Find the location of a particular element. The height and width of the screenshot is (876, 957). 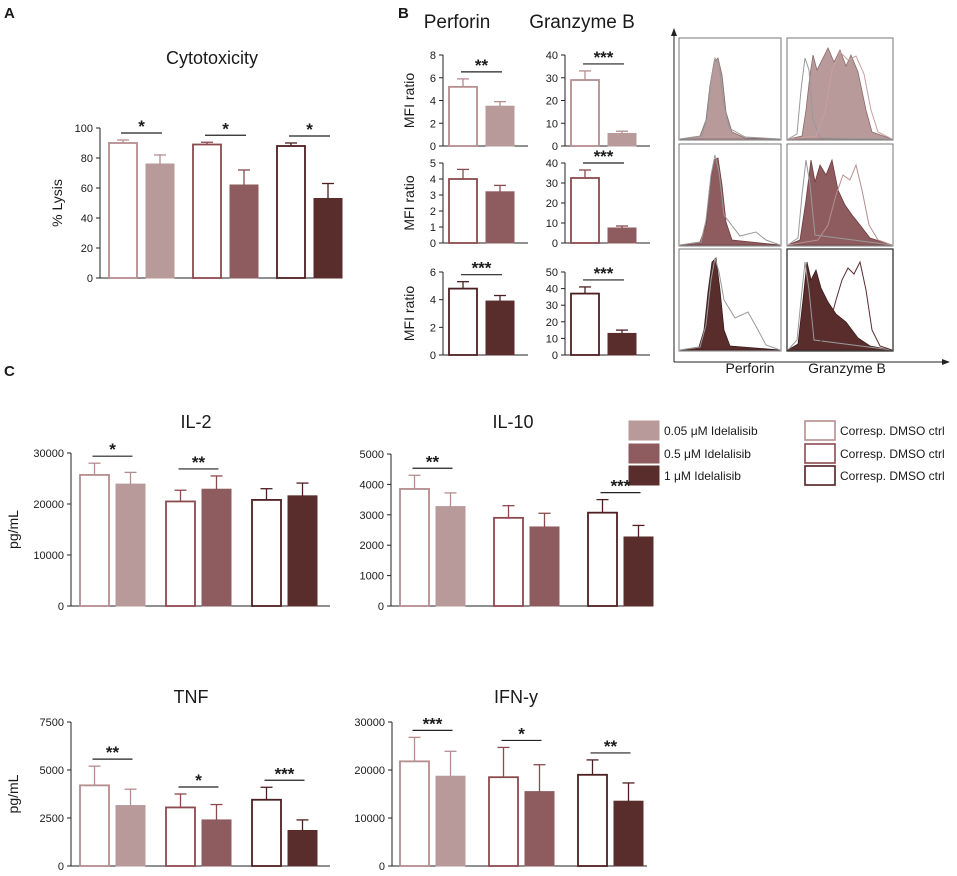

legend-label-idel-3: 1 μM Idelalisib is located at coordinates (702, 476).